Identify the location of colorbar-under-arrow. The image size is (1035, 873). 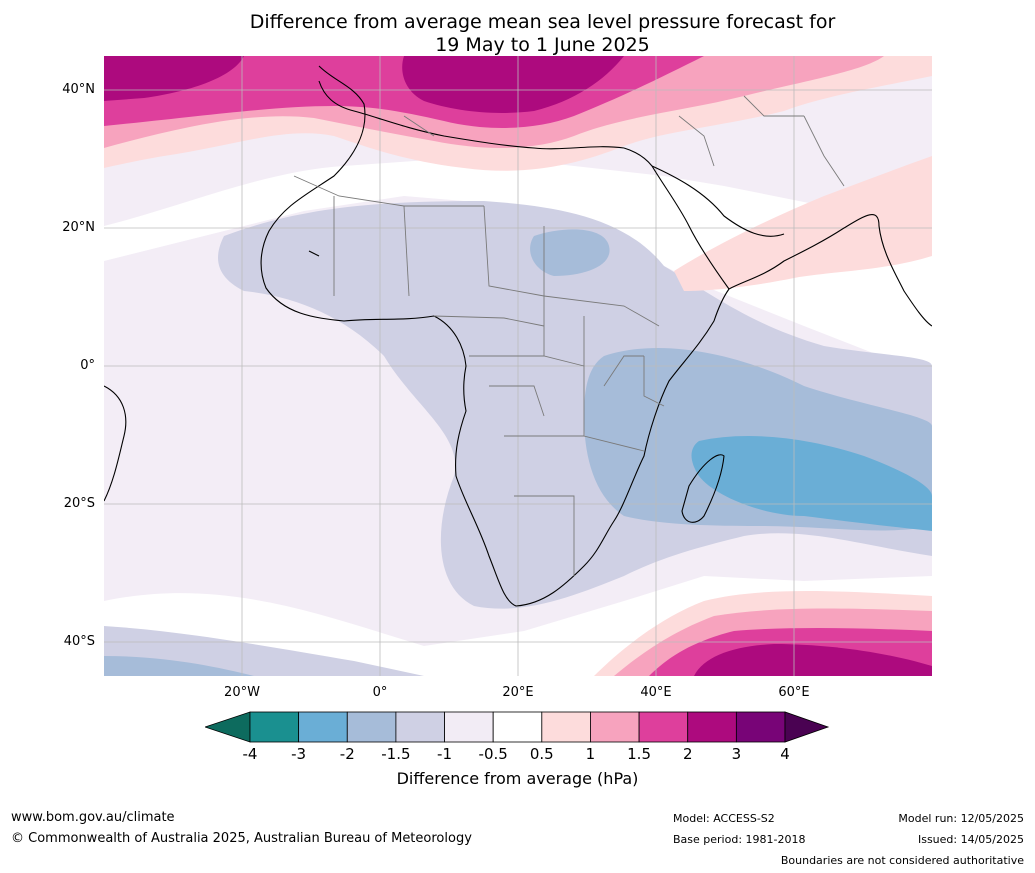
(228, 727).